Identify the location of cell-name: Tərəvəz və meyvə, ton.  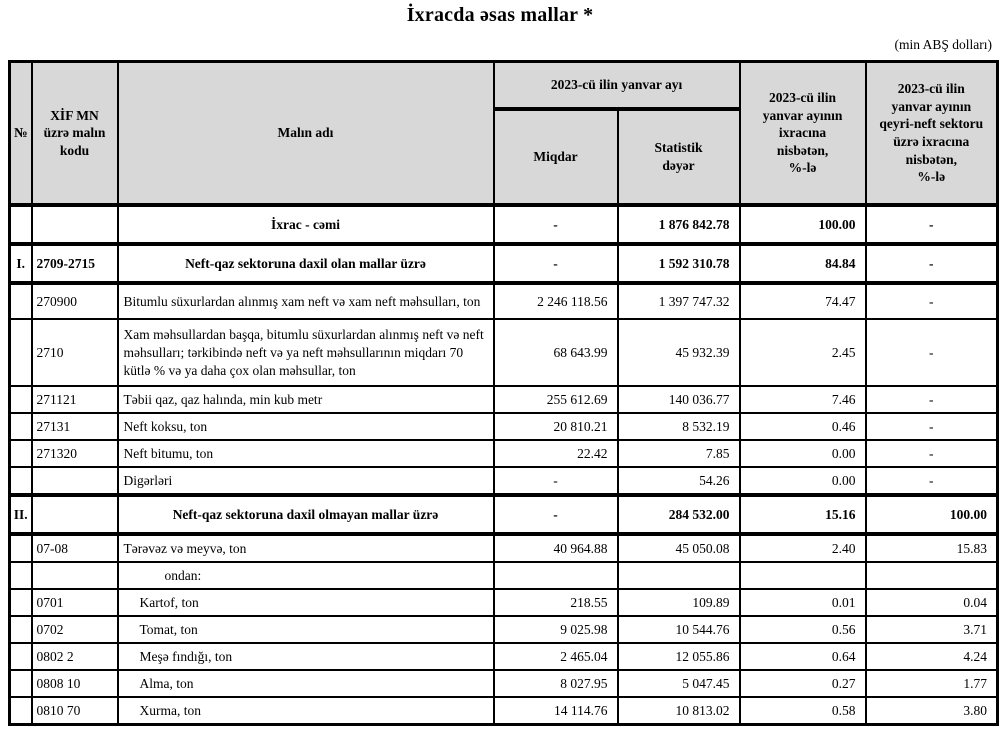
(305, 548).